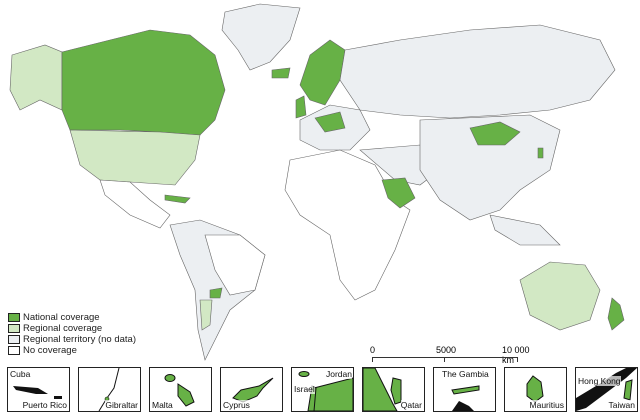  What do you see at coordinates (61, 317) in the screenshot?
I see `legend-label: National coverage` at bounding box center [61, 317].